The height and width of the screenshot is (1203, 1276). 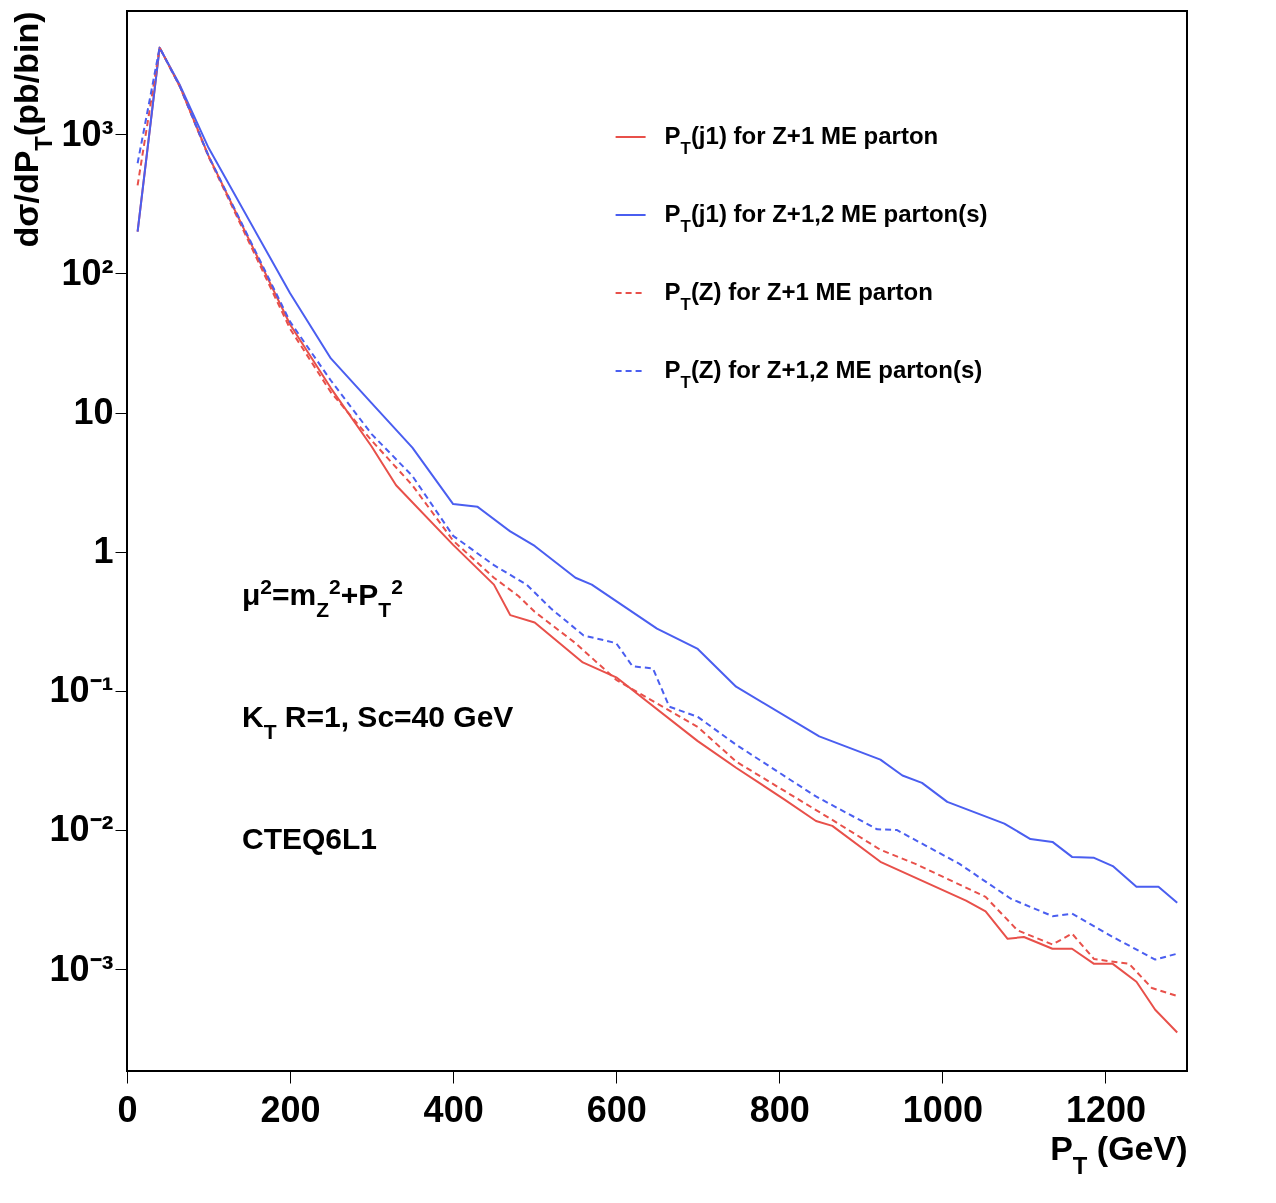 What do you see at coordinates (823, 374) in the screenshot?
I see `legend-label: P$_{T}$(Z) for Z+1,2 ME parton(s)` at bounding box center [823, 374].